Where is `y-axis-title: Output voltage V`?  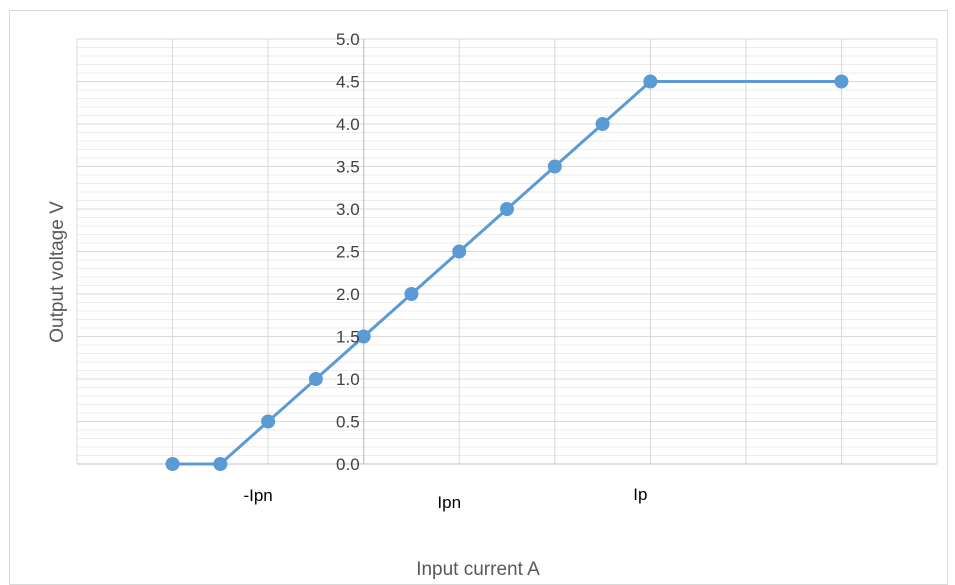
y-axis-title: Output voltage V is located at coordinates (57, 272).